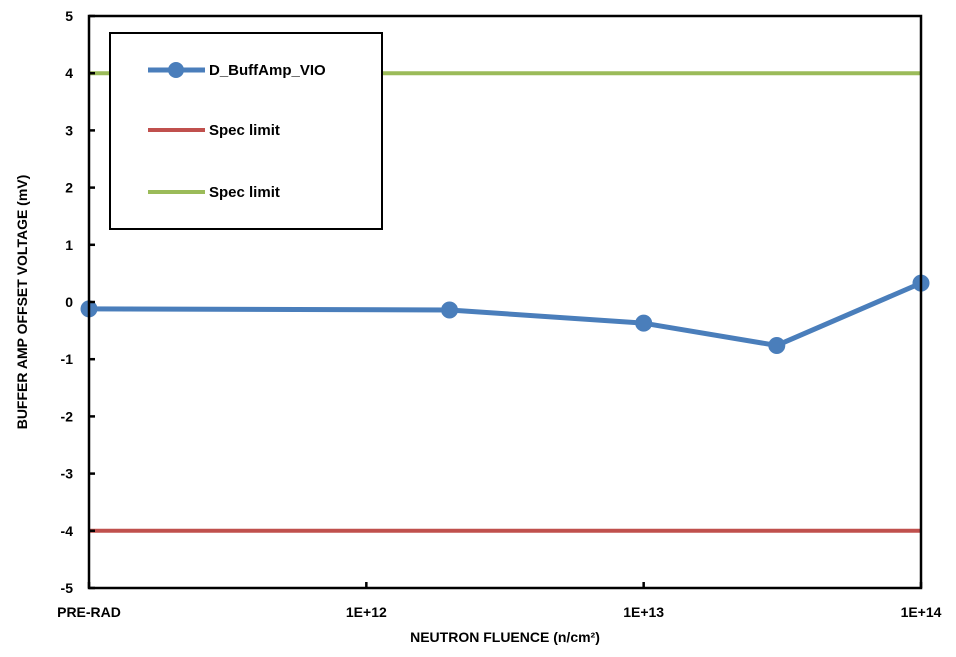 The height and width of the screenshot is (657, 956). What do you see at coordinates (69, 245) in the screenshot?
I see `y-tick-label: 1` at bounding box center [69, 245].